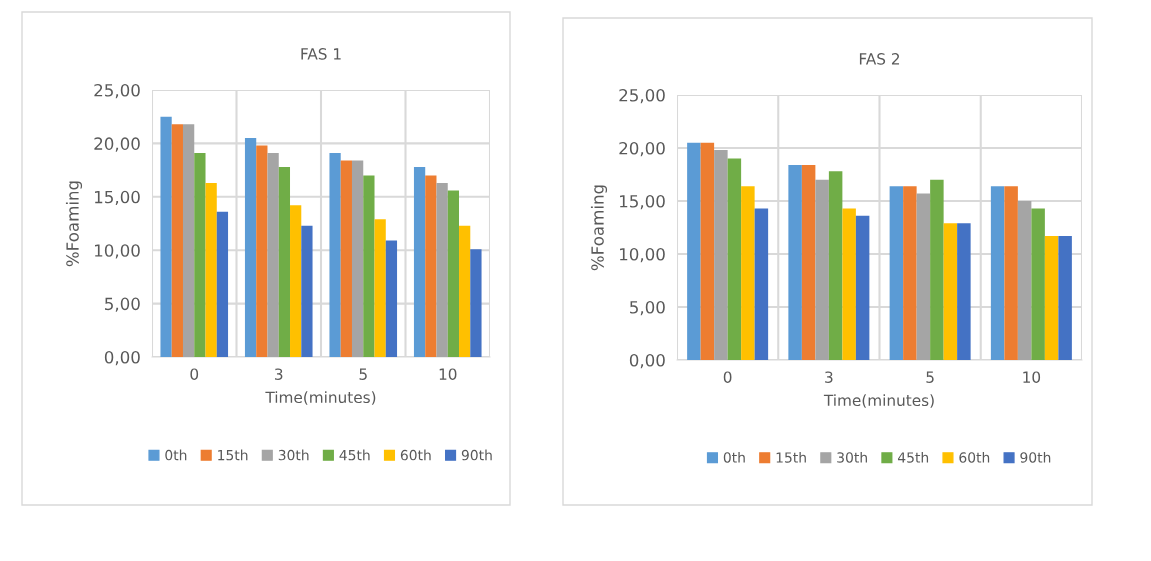 This screenshot has width=1151, height=561. Describe the element at coordinates (321, 54) in the screenshot. I see `chart-title: FAS 1` at that location.